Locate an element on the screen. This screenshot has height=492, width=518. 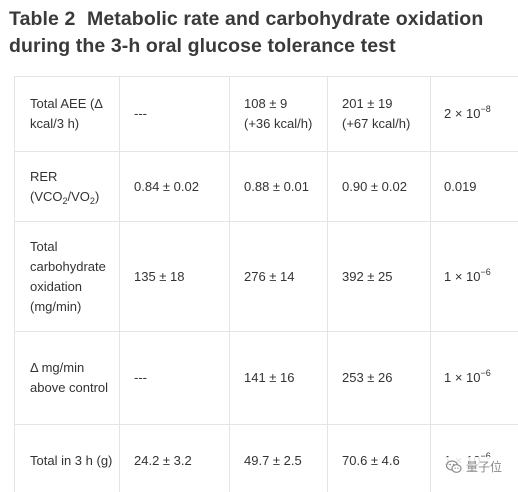
data-cell: 0.88 ± 0.01 is located at coordinates (278, 186).